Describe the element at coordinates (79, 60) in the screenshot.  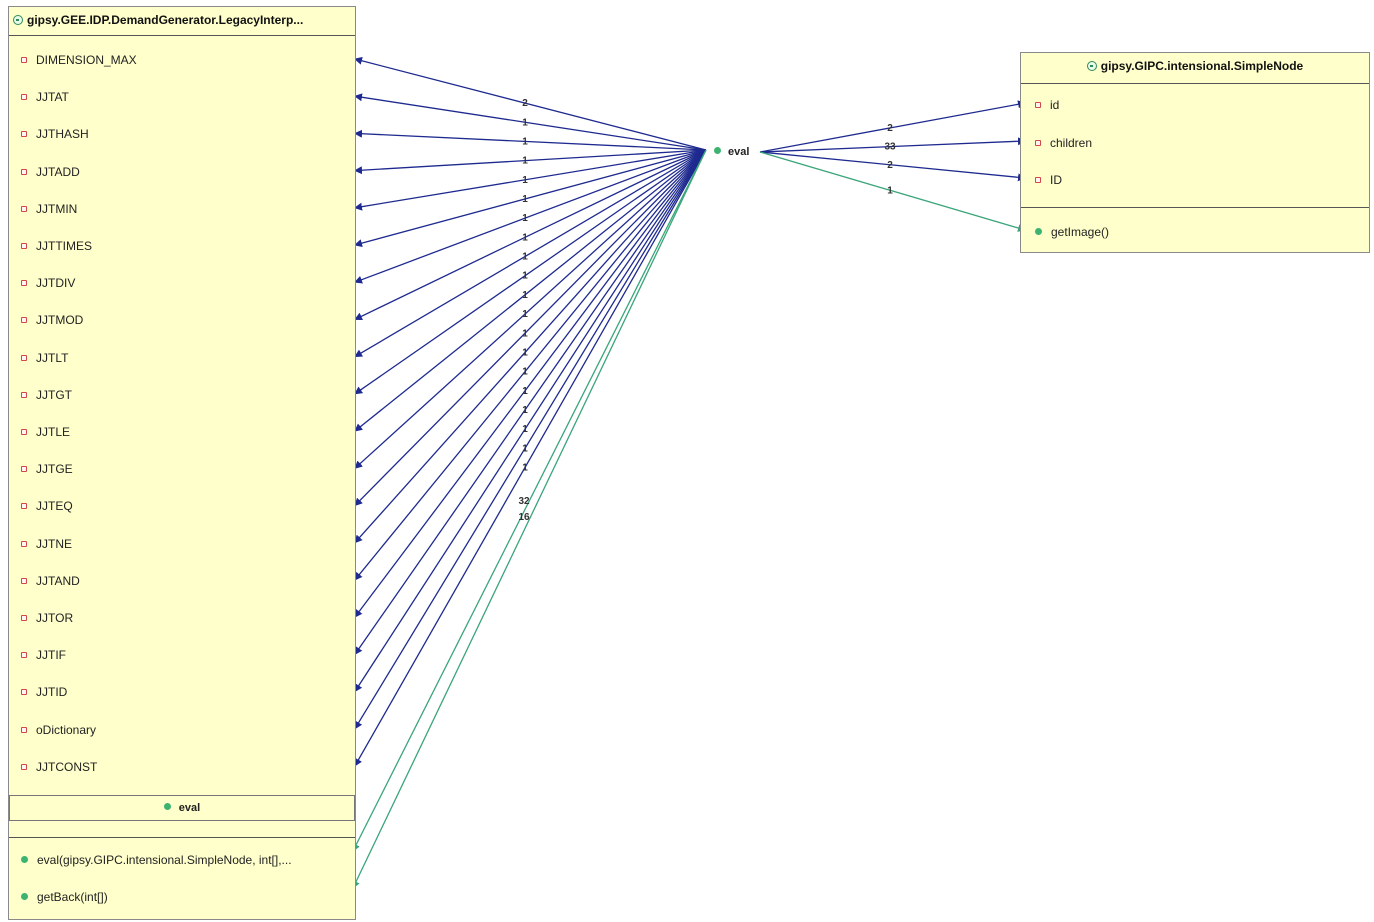
I see `field-item: DIMENSION_MAX` at that location.